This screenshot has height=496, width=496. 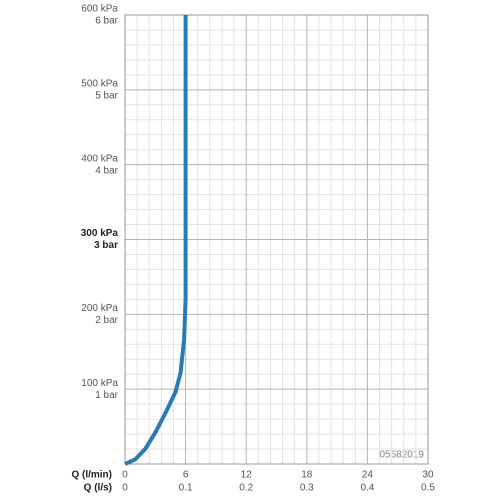 What do you see at coordinates (98, 488) in the screenshot?
I see `x2-axis-label: Q (l/s)` at bounding box center [98, 488].